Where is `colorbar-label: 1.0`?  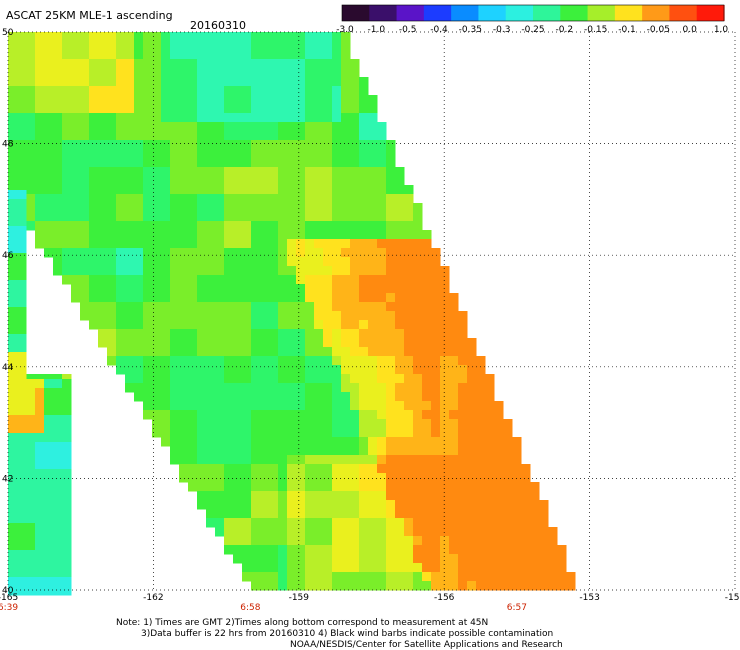
colorbar-label: 1.0 is located at coordinates (721, 30).